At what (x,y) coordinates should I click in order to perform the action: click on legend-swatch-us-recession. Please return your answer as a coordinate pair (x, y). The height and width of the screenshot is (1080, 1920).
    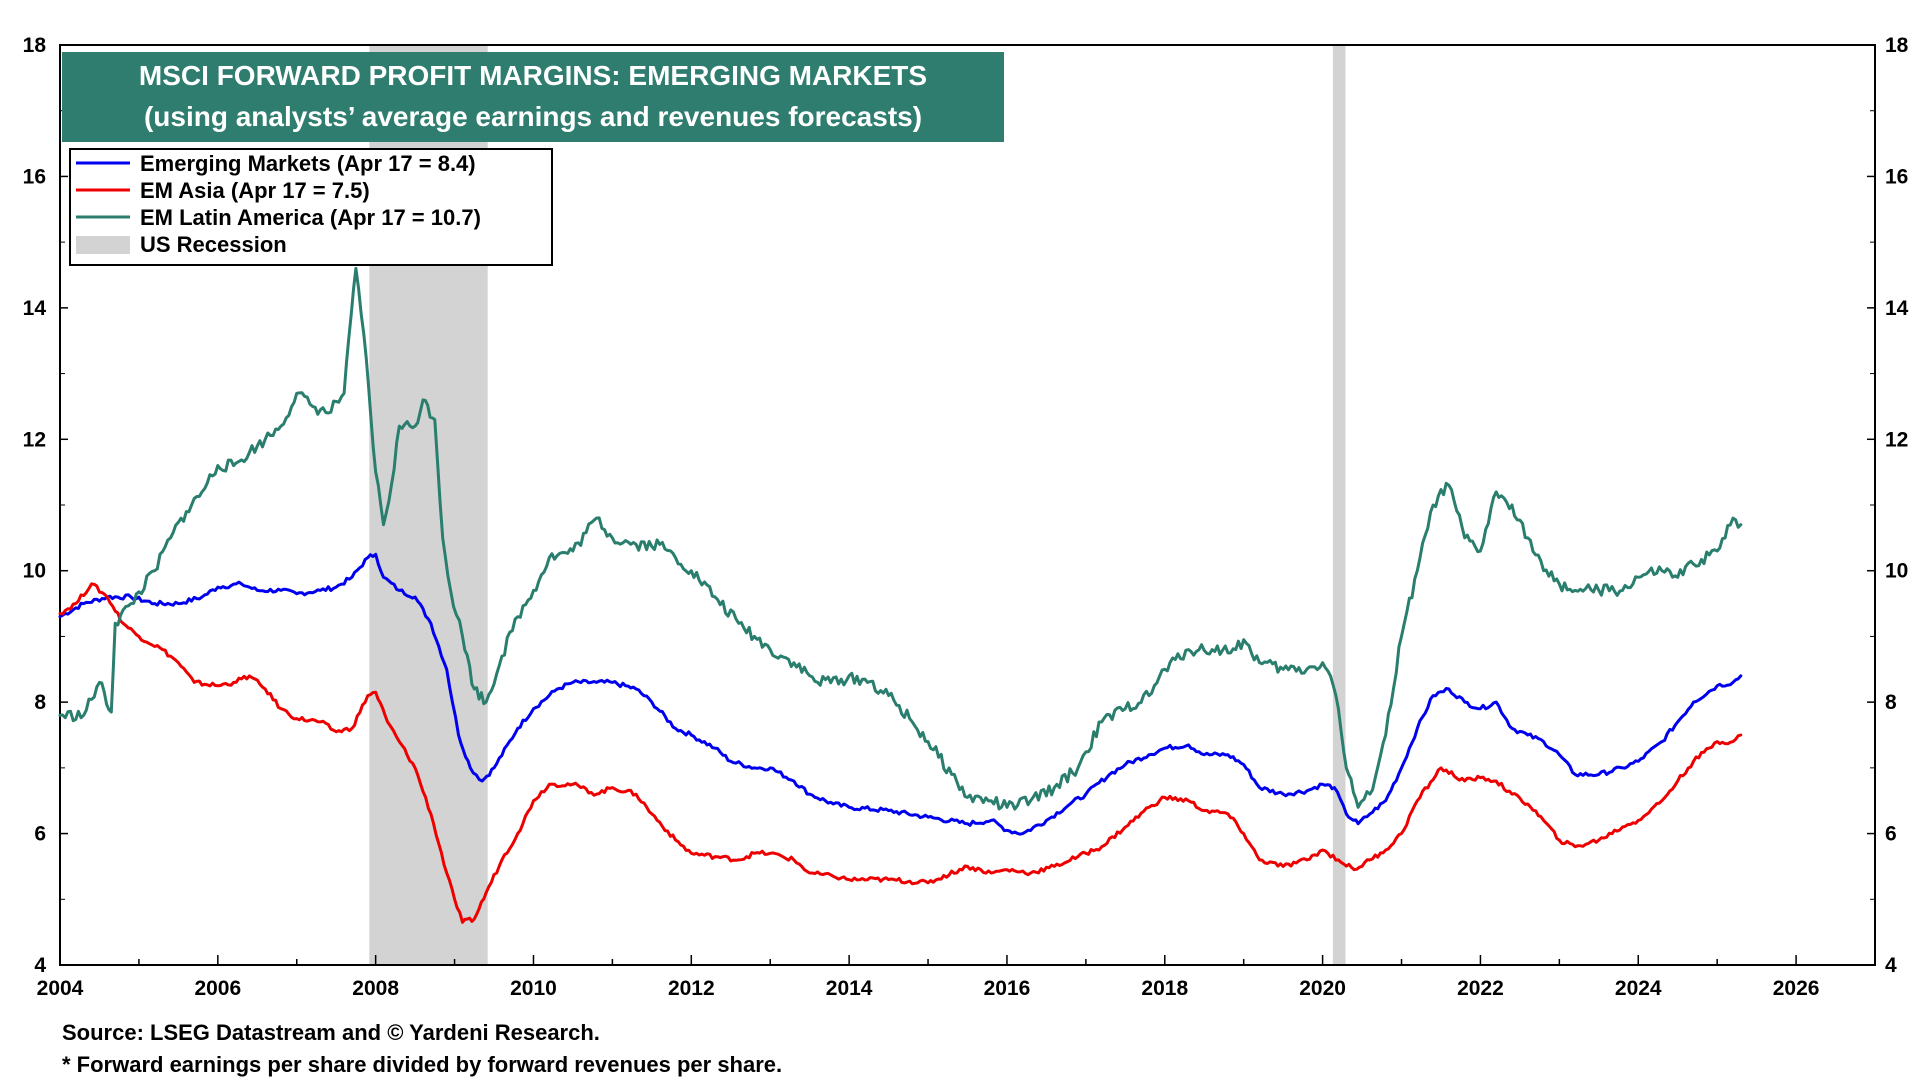
    Looking at the image, I should click on (103, 245).